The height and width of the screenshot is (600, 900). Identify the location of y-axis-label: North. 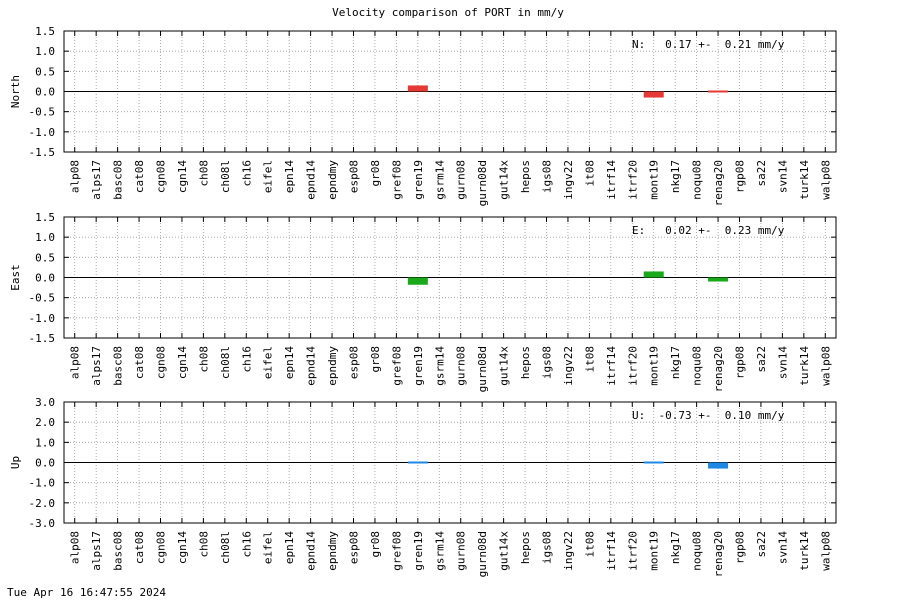
(15, 91).